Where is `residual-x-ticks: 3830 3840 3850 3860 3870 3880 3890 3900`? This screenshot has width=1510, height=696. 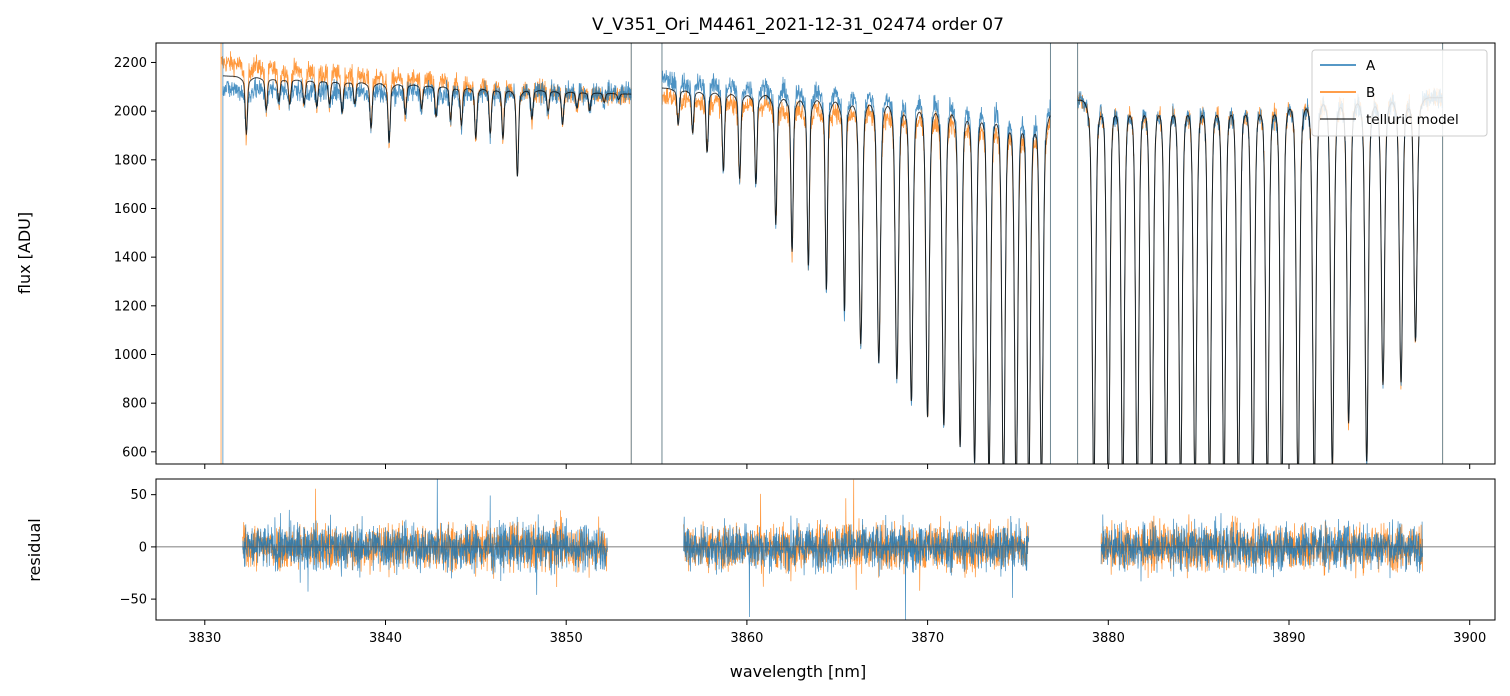 residual-x-ticks: 3830 3840 3850 3860 3870 3880 3890 3900 is located at coordinates (837, 633).